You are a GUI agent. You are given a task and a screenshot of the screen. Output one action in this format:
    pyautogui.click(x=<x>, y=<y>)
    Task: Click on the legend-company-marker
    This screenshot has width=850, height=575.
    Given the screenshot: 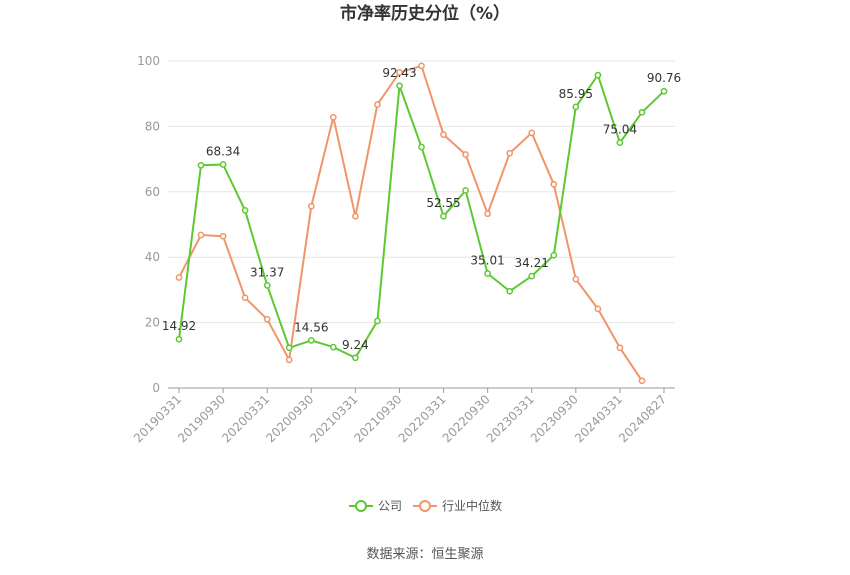 What is the action you would take?
    pyautogui.click(x=361, y=506)
    